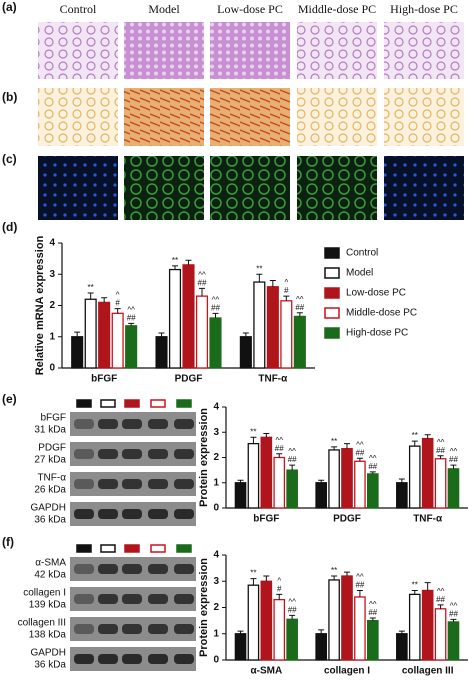  Describe the element at coordinates (376, 293) in the screenshot. I see `legend-label: Low-dose PC` at that location.